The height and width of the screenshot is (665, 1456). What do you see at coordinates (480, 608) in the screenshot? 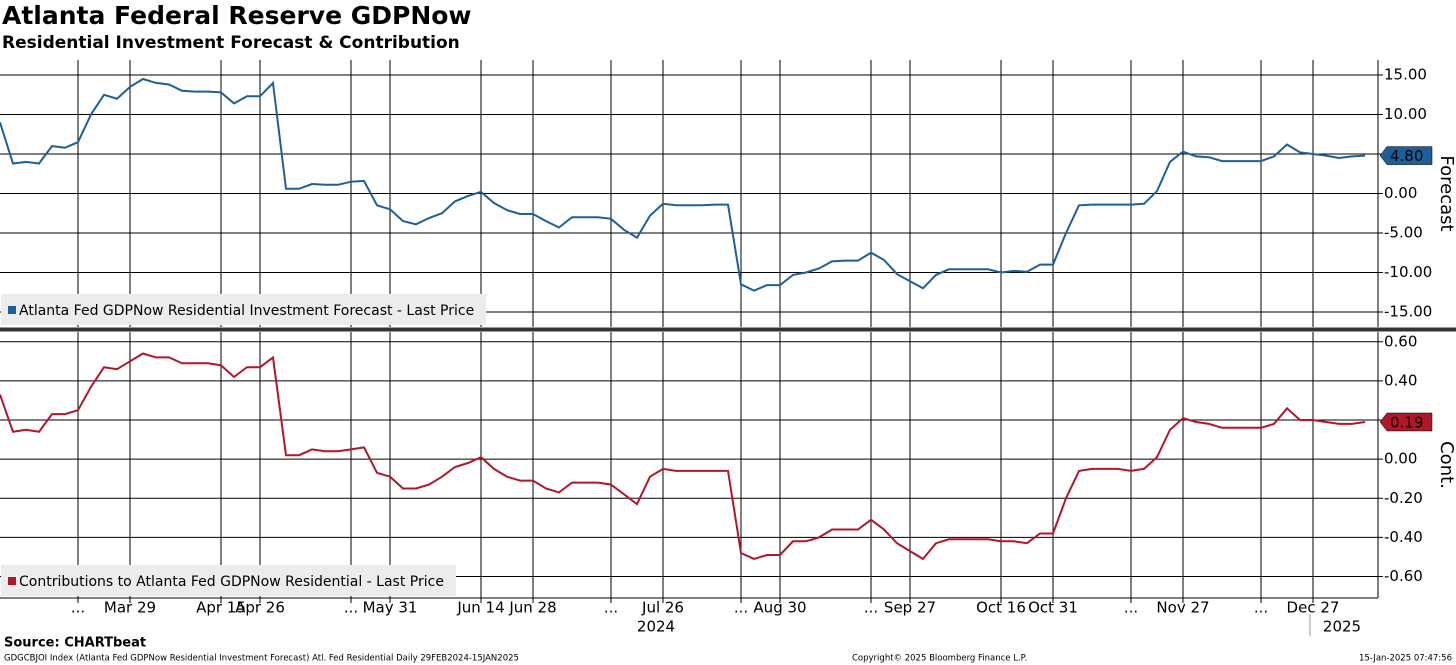
I see `x-tick-label: Jun 14` at bounding box center [480, 608].